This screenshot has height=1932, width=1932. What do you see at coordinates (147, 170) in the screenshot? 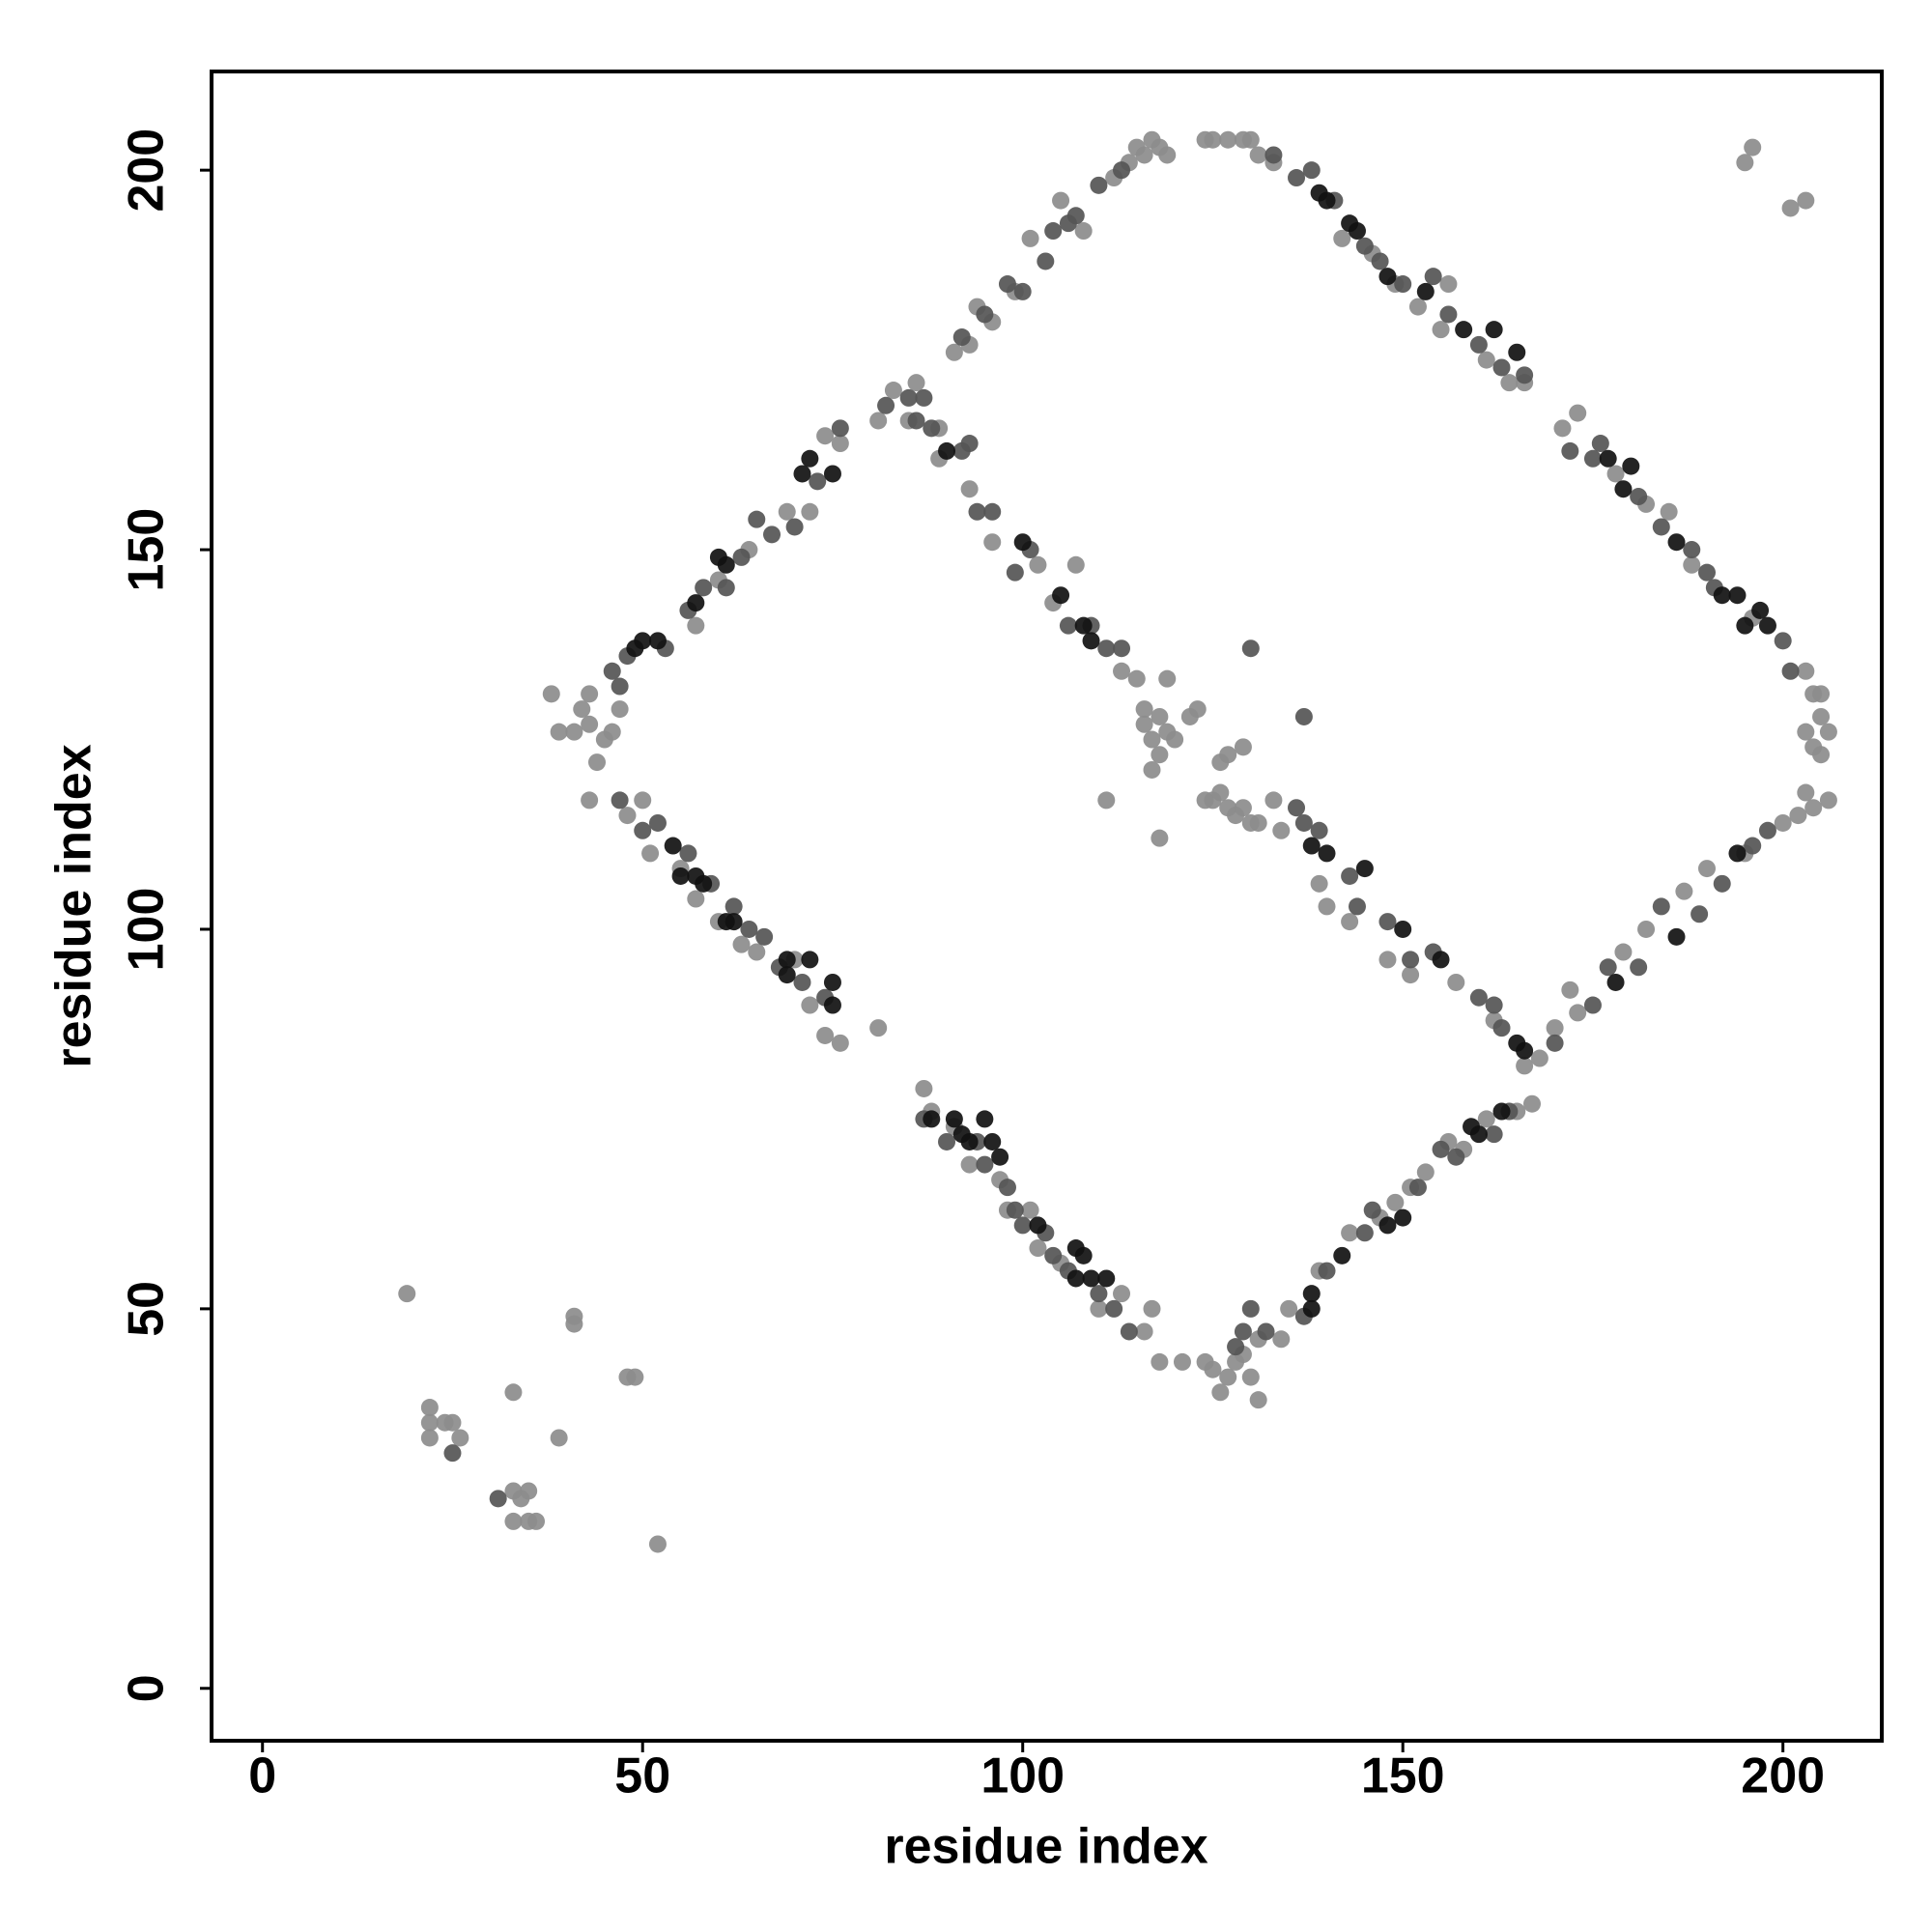
I see `y-tick-label: 200` at bounding box center [147, 170].